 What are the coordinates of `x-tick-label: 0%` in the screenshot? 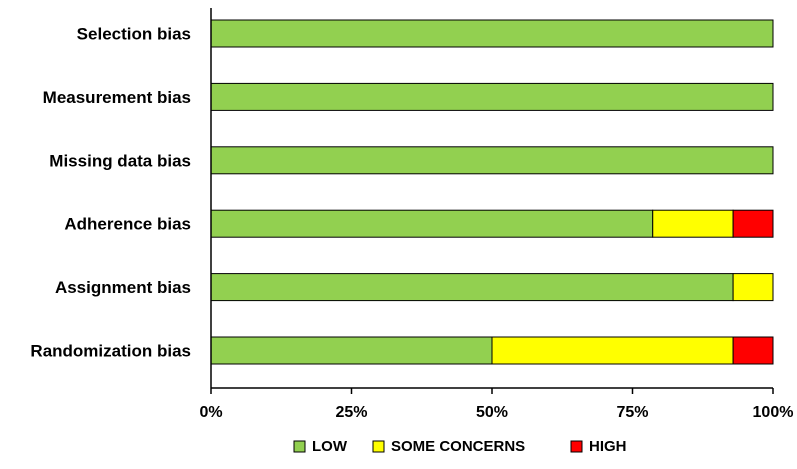 It's located at (210, 412).